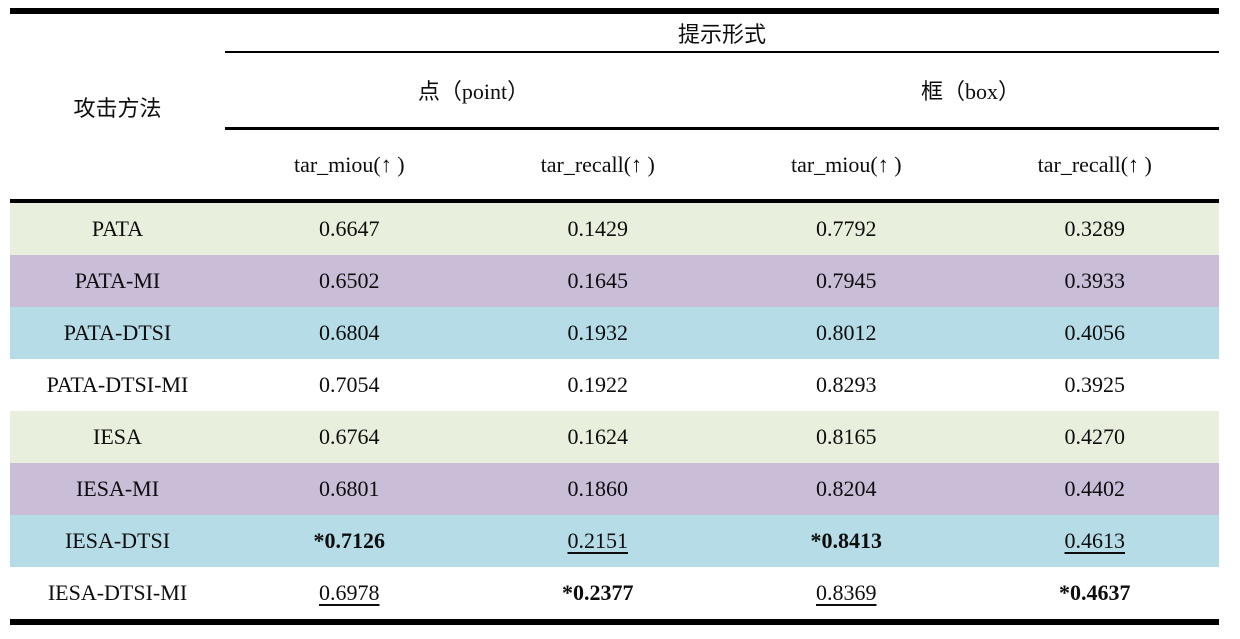 Image resolution: width=1240 pixels, height=639 pixels. Describe the element at coordinates (846, 332) in the screenshot. I see `value-cell: 0.8012` at that location.